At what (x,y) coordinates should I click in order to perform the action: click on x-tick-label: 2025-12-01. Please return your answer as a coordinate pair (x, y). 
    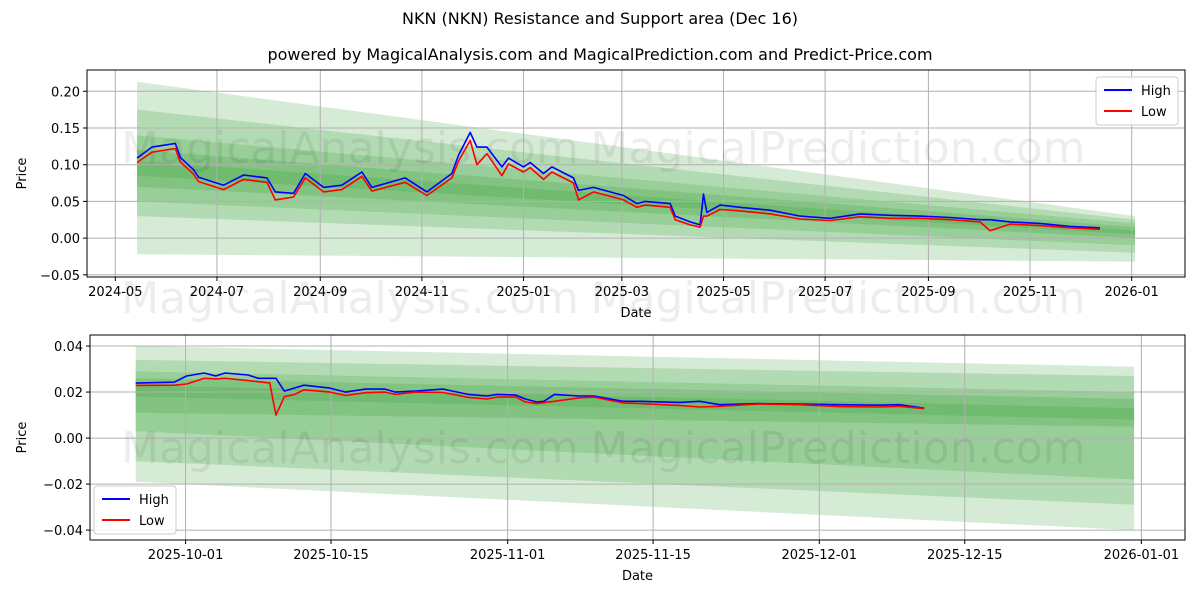
    Looking at the image, I should click on (820, 555).